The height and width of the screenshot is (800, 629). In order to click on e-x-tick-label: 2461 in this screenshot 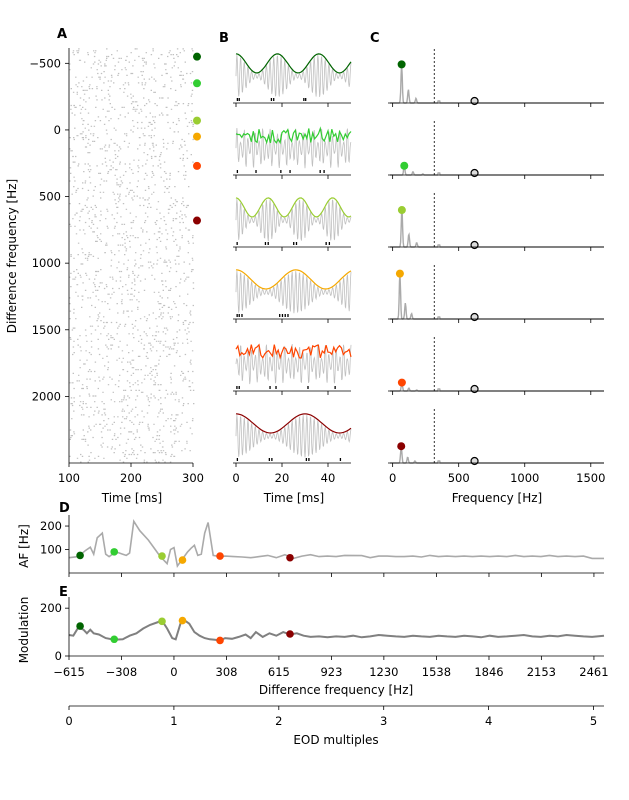, I will do `click(593, 672)`.